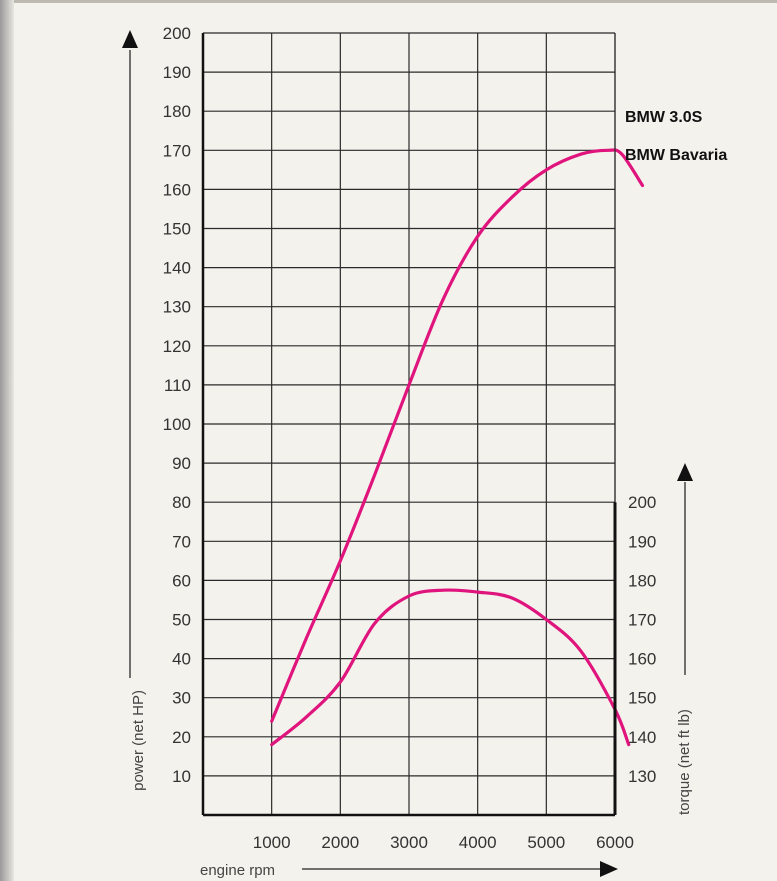 The image size is (777, 881). What do you see at coordinates (642, 639) in the screenshot?
I see `right-axis-ticks: 130 140 150 160 170 180 190 200` at bounding box center [642, 639].